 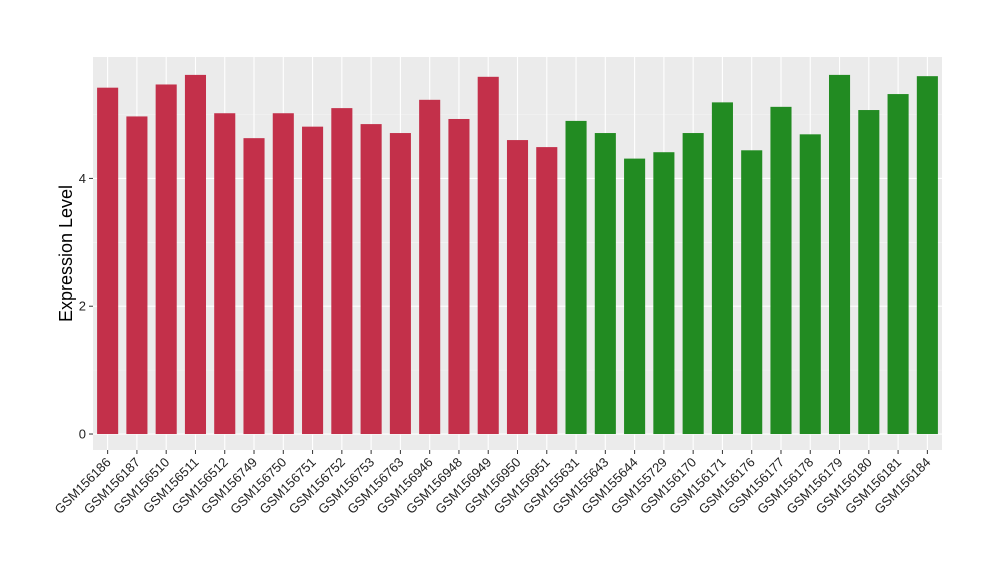 What do you see at coordinates (82, 178) in the screenshot?
I see `y-tick-label: 4` at bounding box center [82, 178].